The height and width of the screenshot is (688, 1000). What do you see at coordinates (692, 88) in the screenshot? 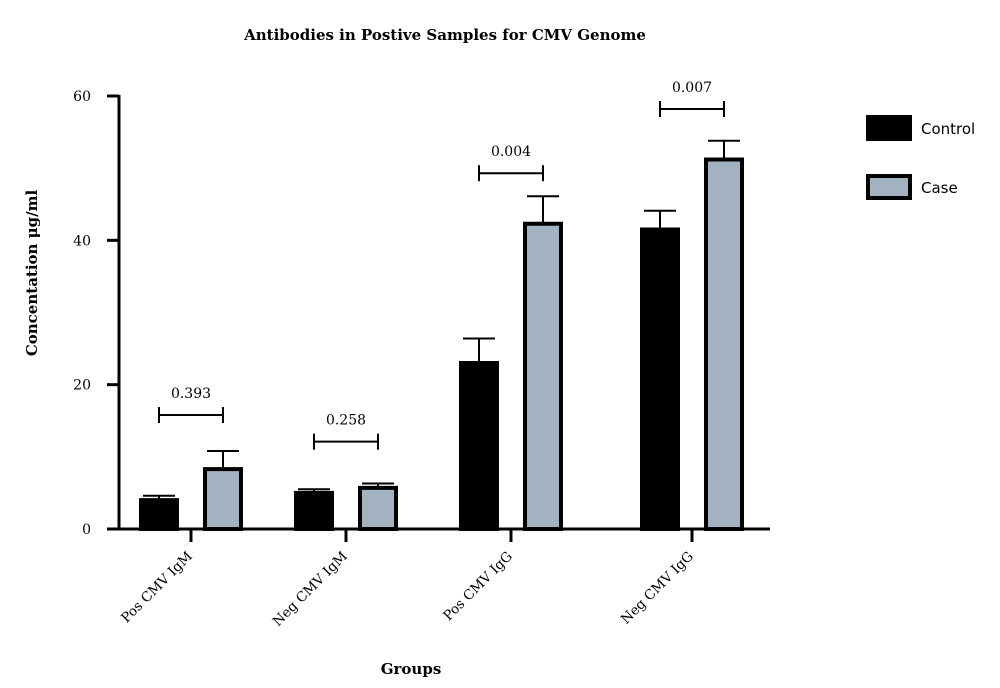
I see `p-value-label: 0.007` at bounding box center [692, 88].